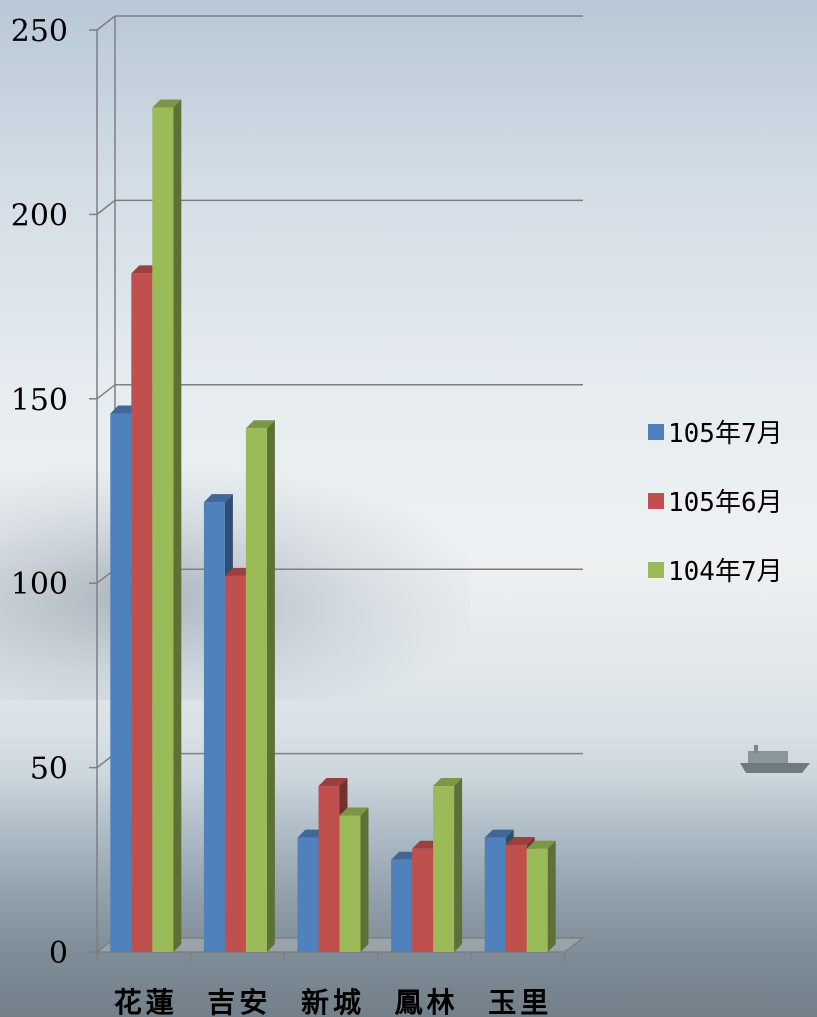 This screenshot has height=1017, width=817. I want to click on legend-item: 105年6月, so click(715, 501).